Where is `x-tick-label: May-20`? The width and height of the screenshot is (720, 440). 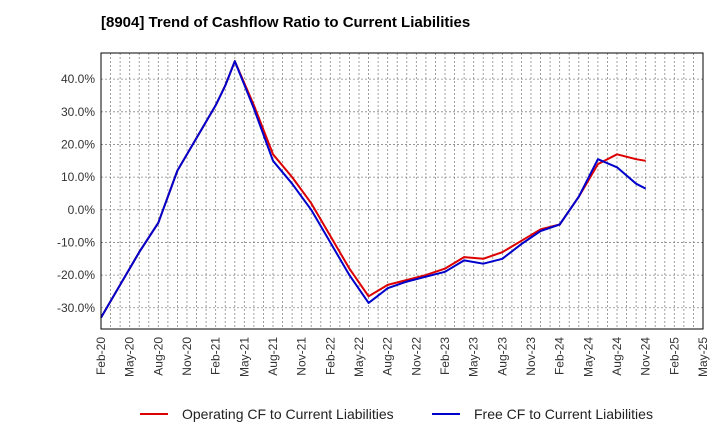
x-tick-label: May-20 is located at coordinates (130, 357).